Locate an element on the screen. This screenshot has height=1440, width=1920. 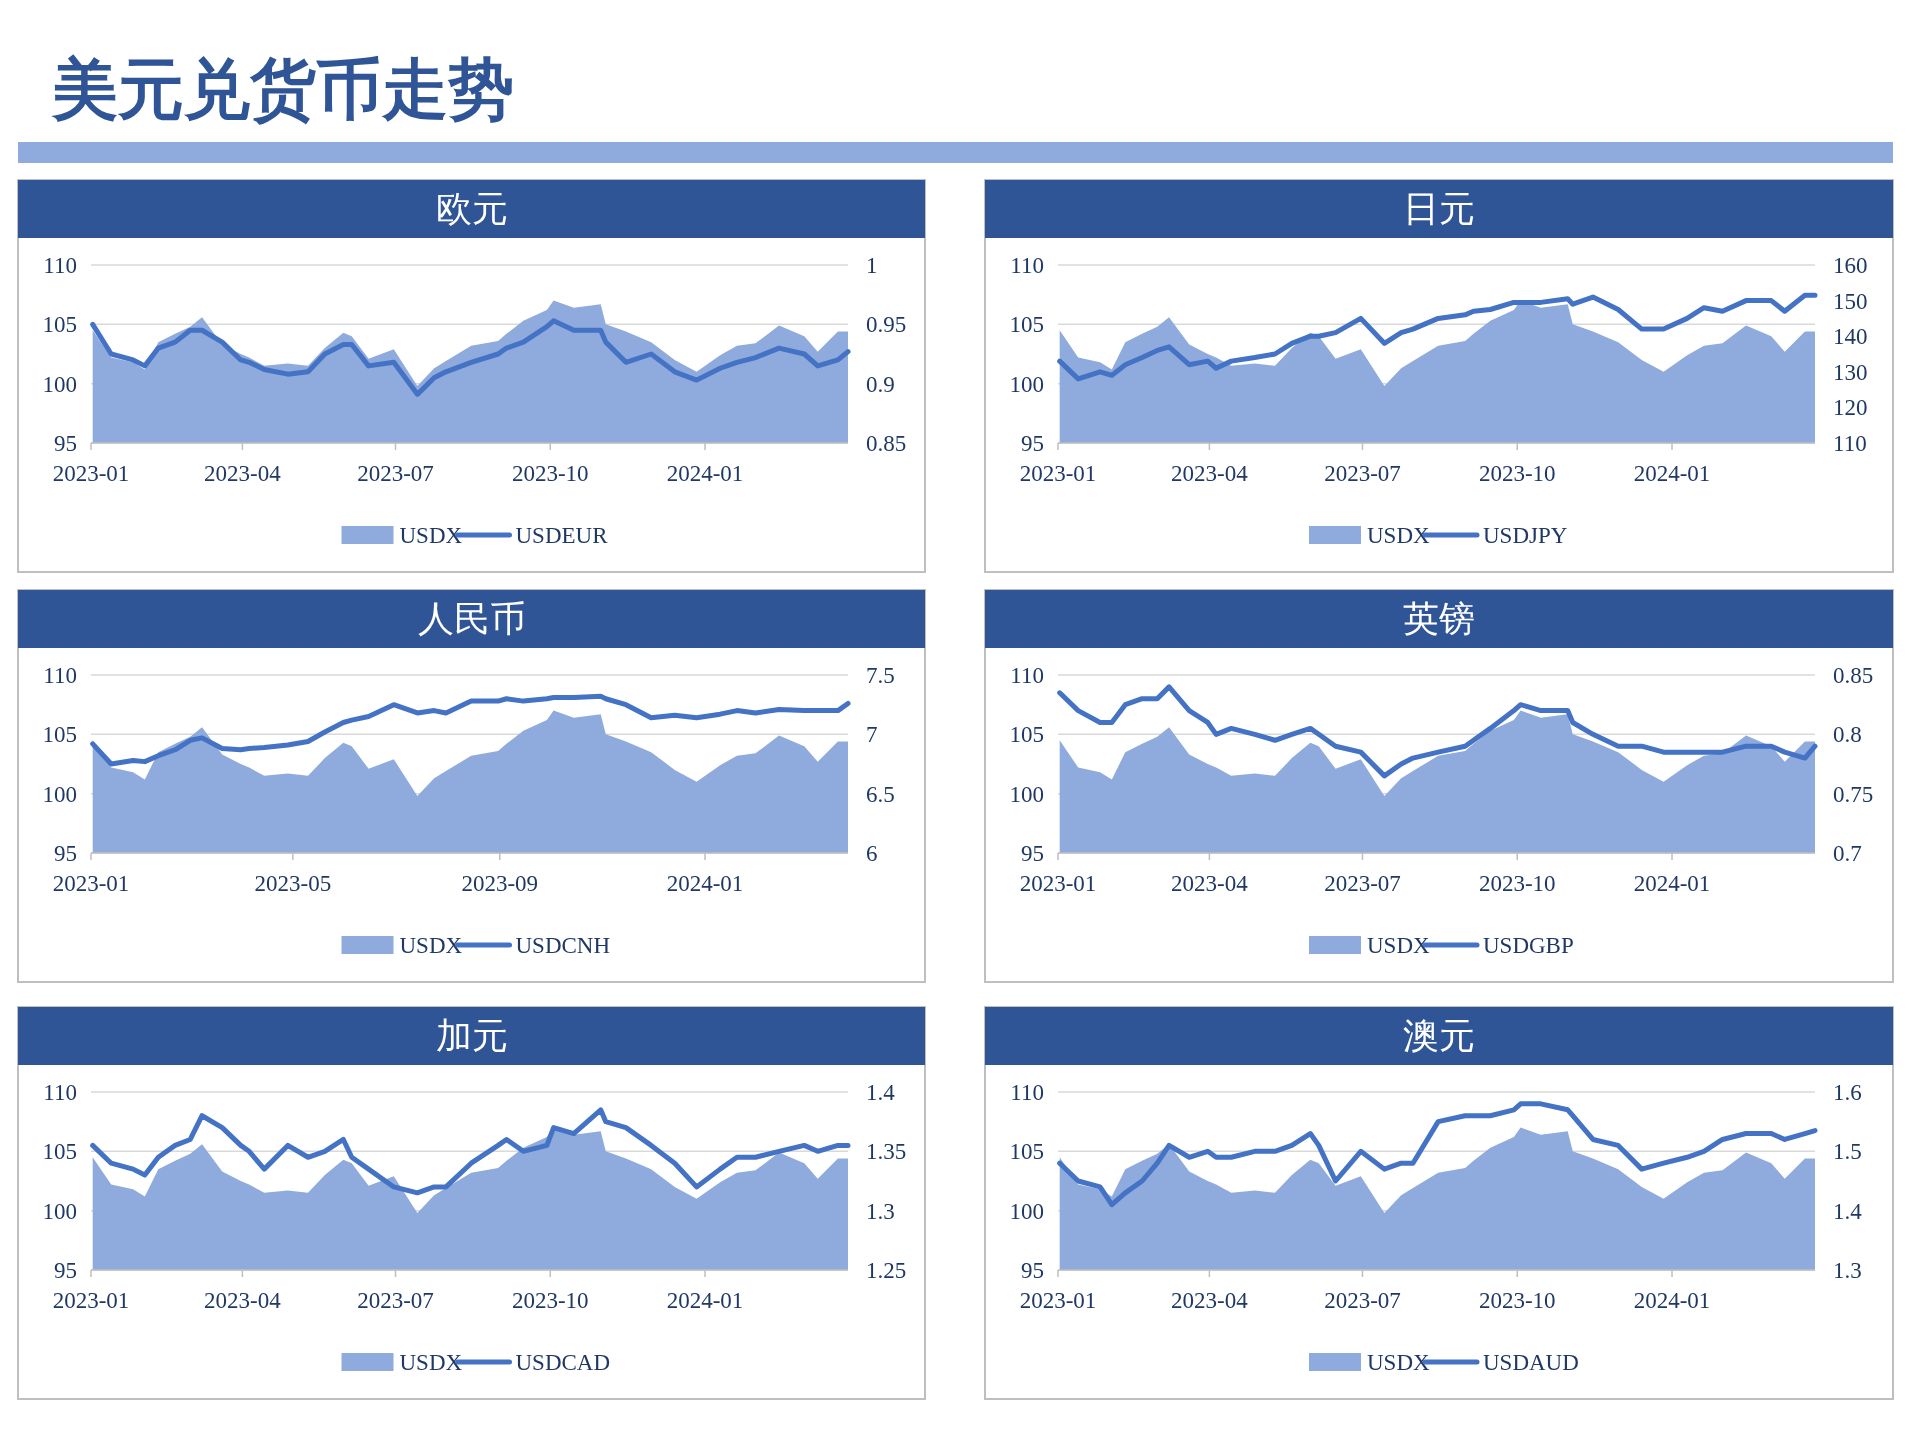
text: 美元兑货币走势 is located at coordinates (282, 89).